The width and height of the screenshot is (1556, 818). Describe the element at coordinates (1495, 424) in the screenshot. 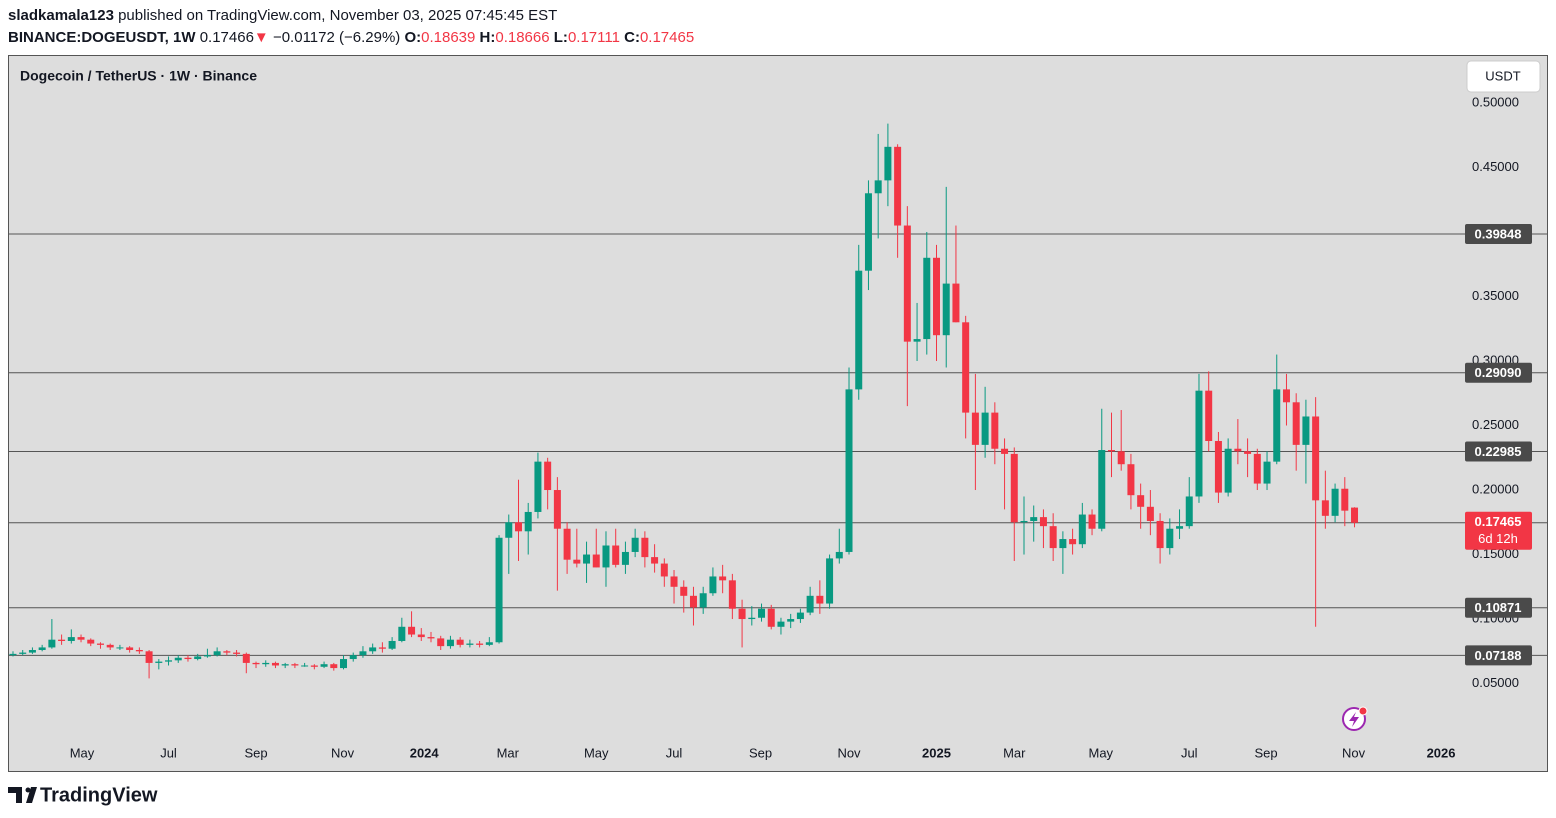

I see `y-tick-label: 0.25000` at that location.